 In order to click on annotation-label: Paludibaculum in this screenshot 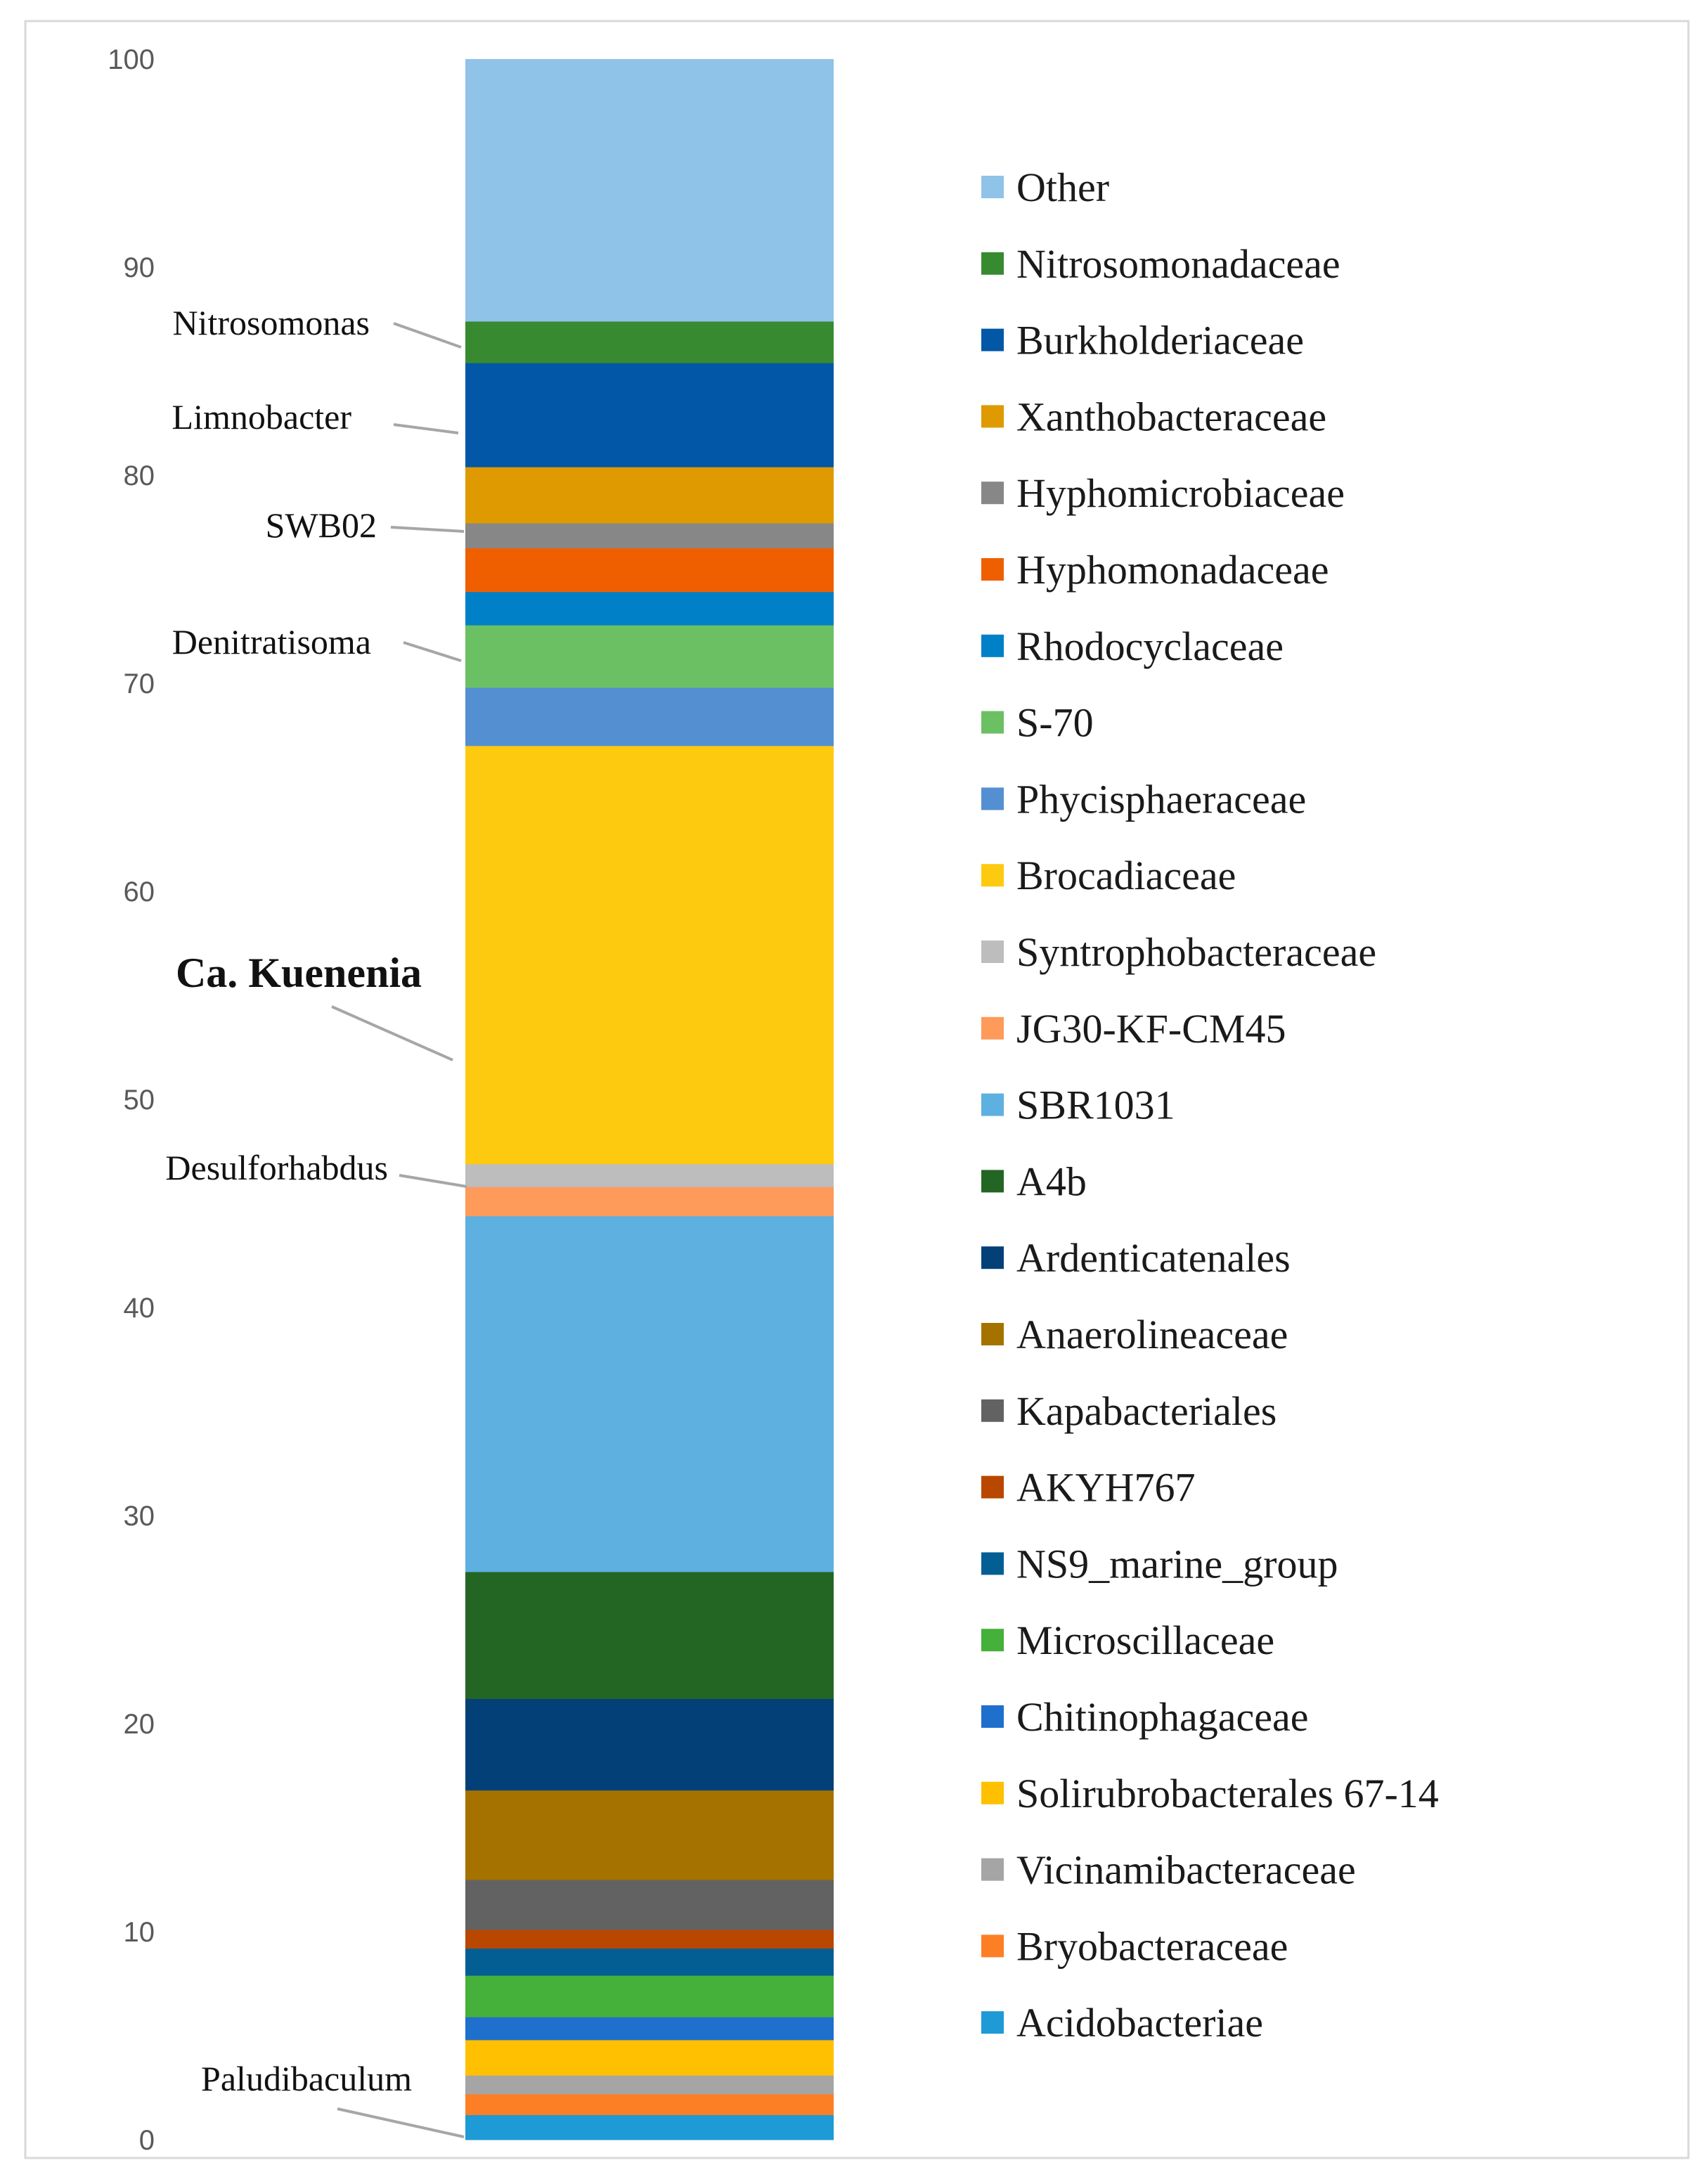, I will do `click(306, 2078)`.